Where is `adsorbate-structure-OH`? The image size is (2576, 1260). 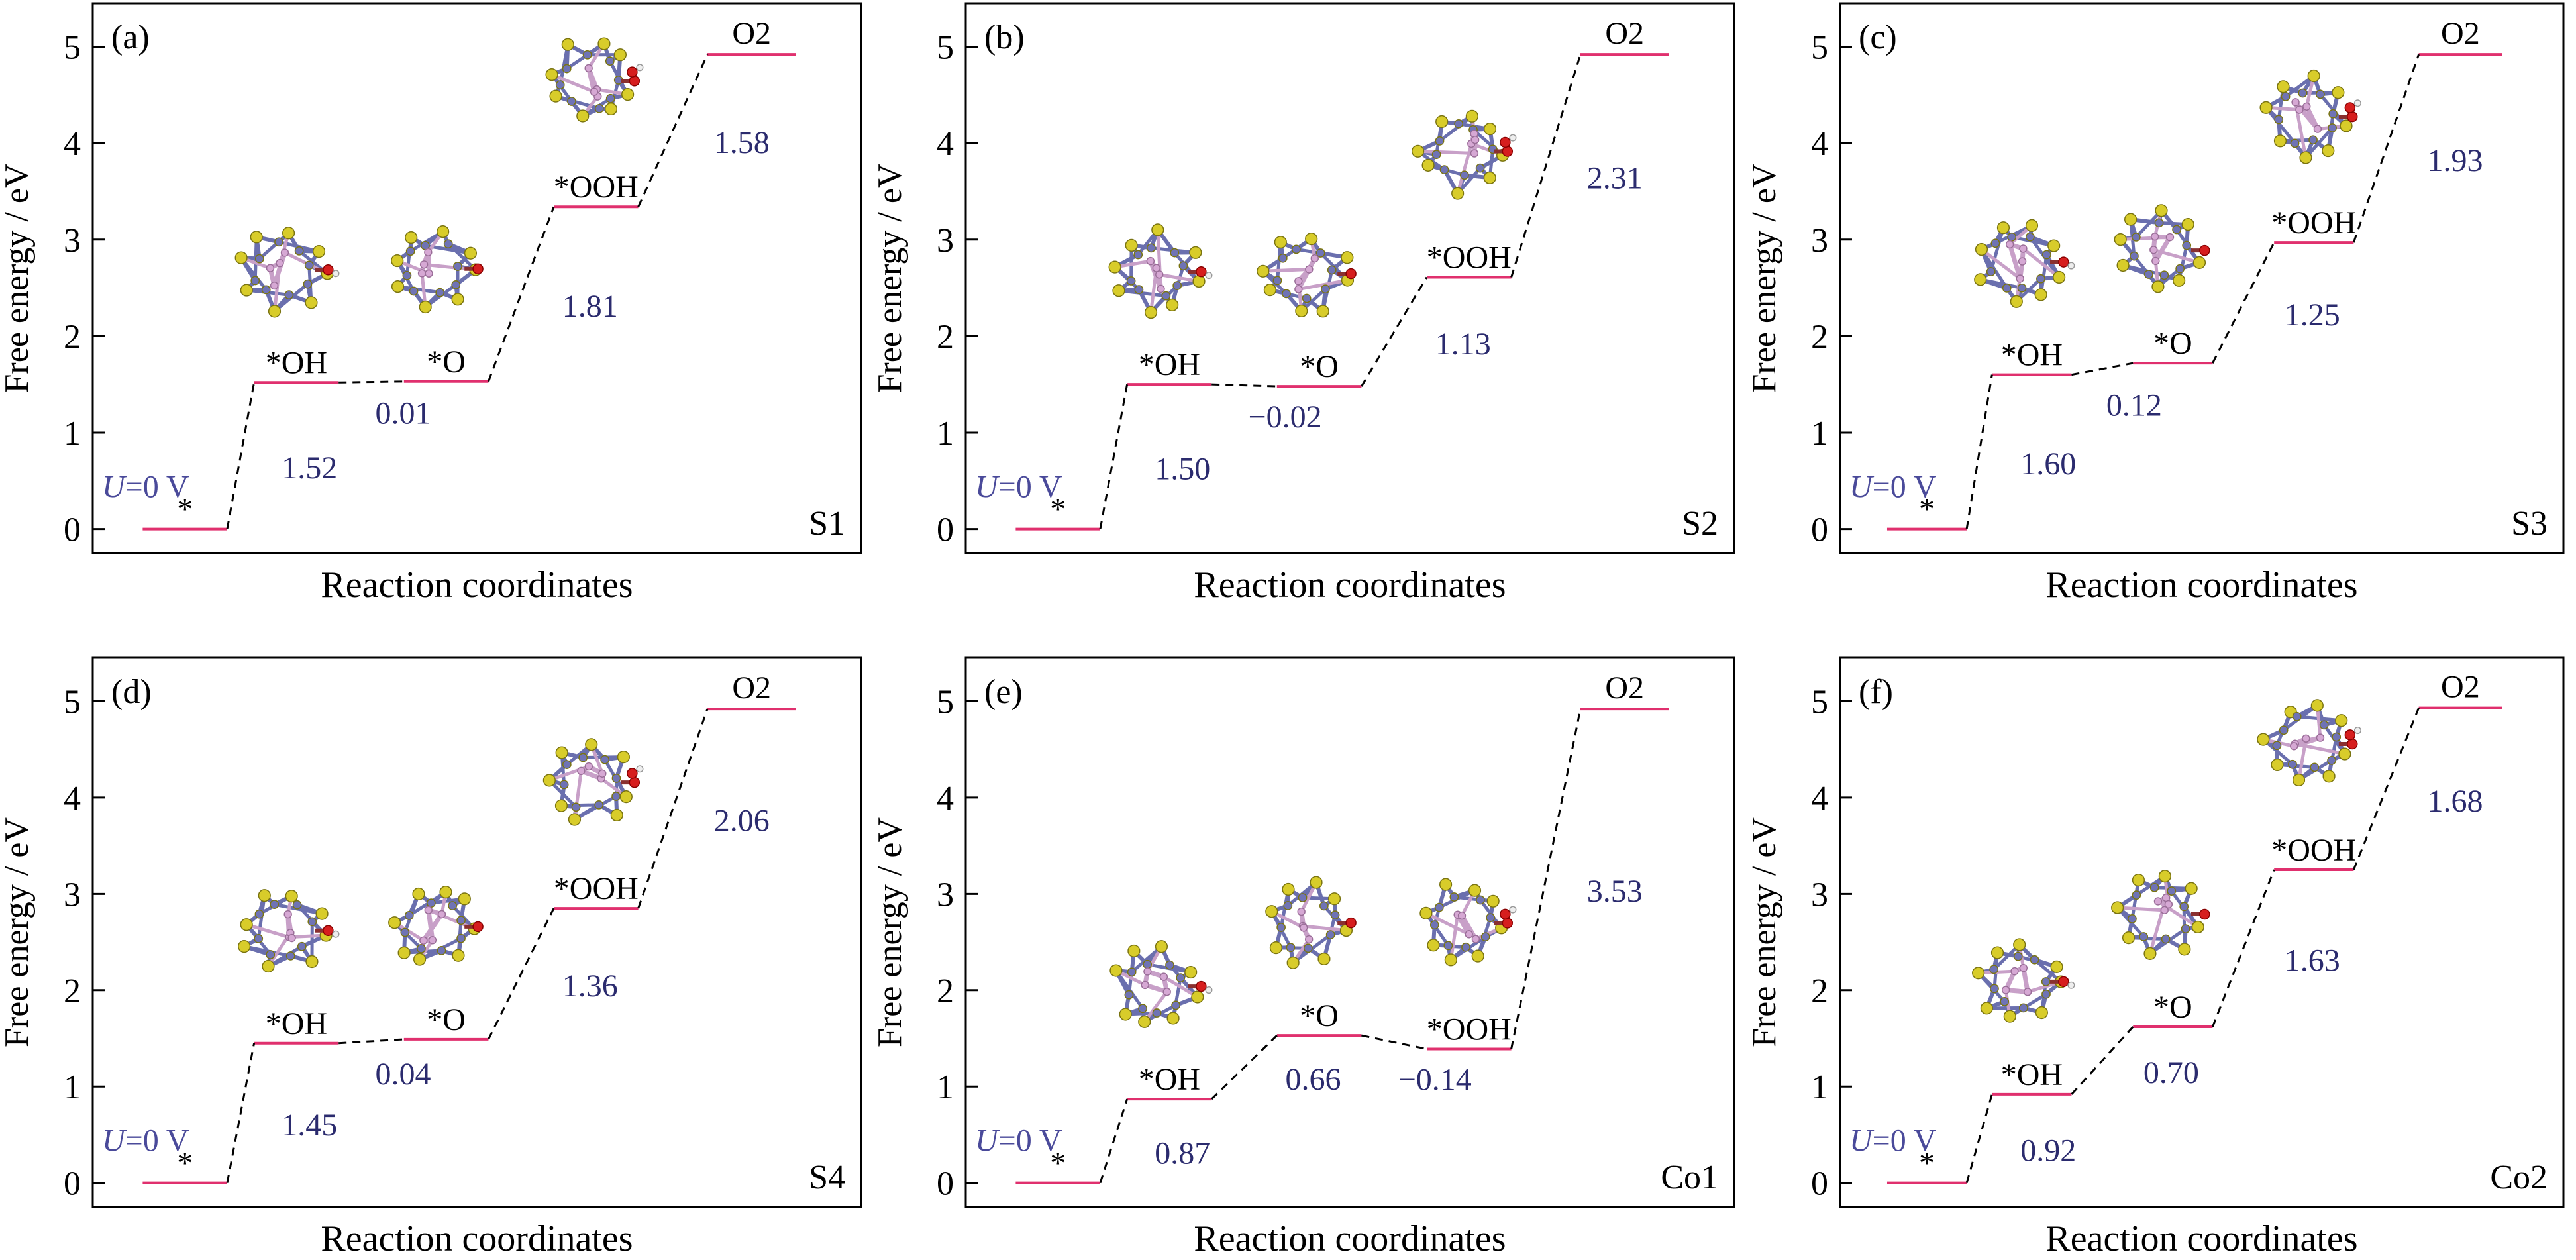 adsorbate-structure-OH is located at coordinates (2023, 980).